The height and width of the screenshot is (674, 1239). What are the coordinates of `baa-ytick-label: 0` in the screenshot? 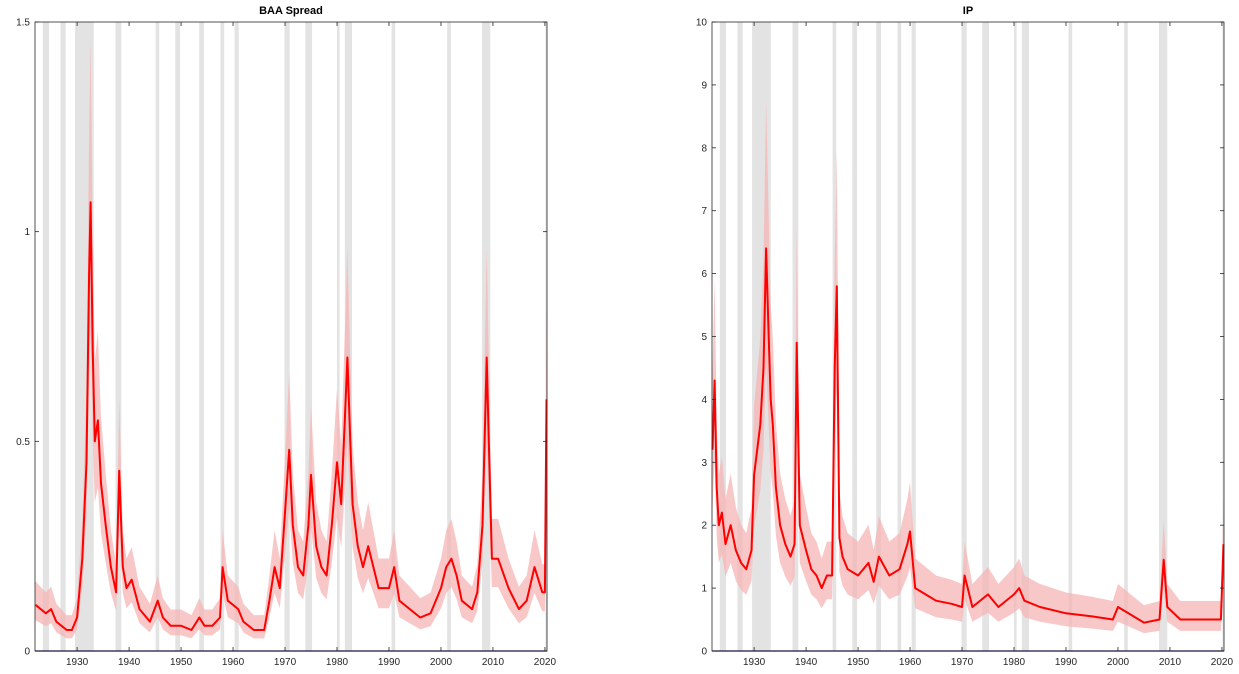 It's located at (27, 652).